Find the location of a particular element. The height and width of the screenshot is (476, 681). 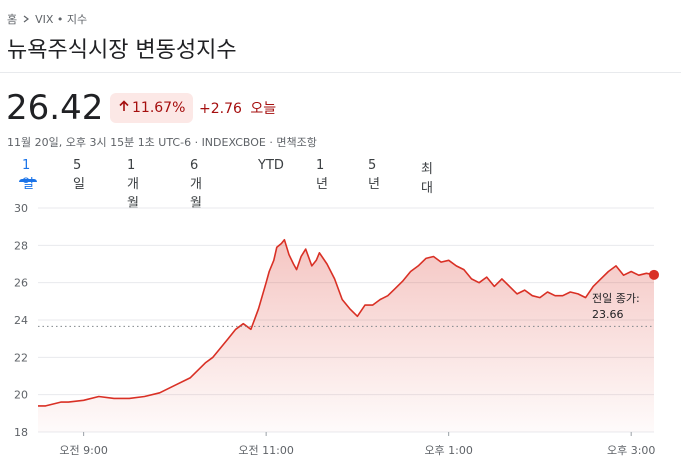

tab-6m: 6개월 is located at coordinates (196, 184).